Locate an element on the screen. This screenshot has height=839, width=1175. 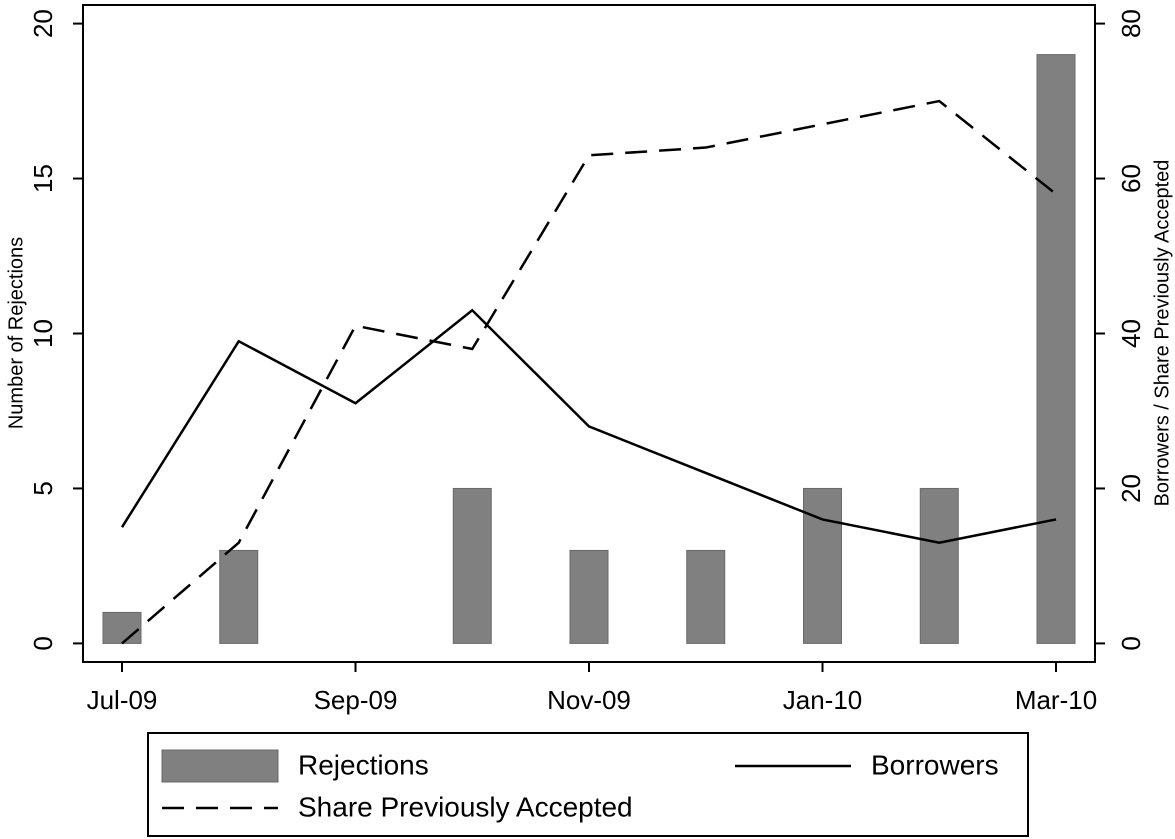
y2-axis-title: Borrowers / Share Previously Accepted is located at coordinates (1162, 333).